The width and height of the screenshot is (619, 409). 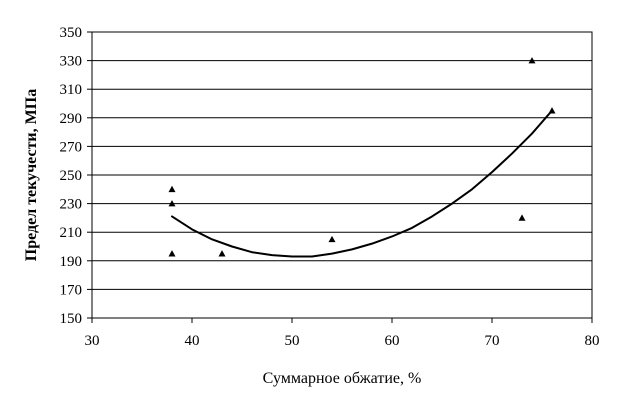 What do you see at coordinates (71, 119) in the screenshot?
I see `y-tick-label-290: 290` at bounding box center [71, 119].